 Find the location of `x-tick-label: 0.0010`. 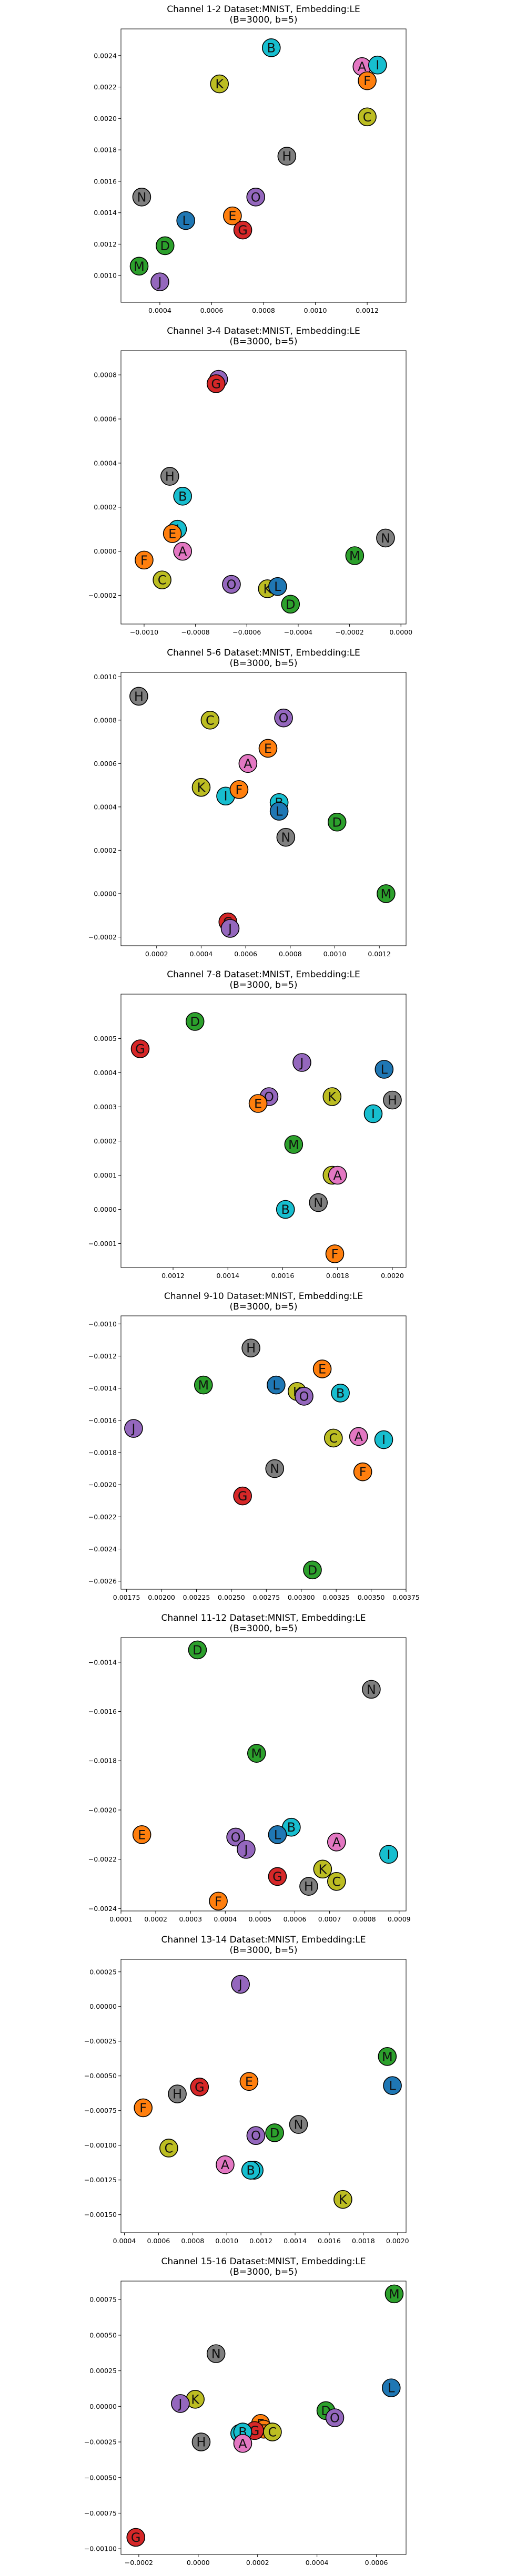

x-tick-label: 0.0010 is located at coordinates (335, 954).